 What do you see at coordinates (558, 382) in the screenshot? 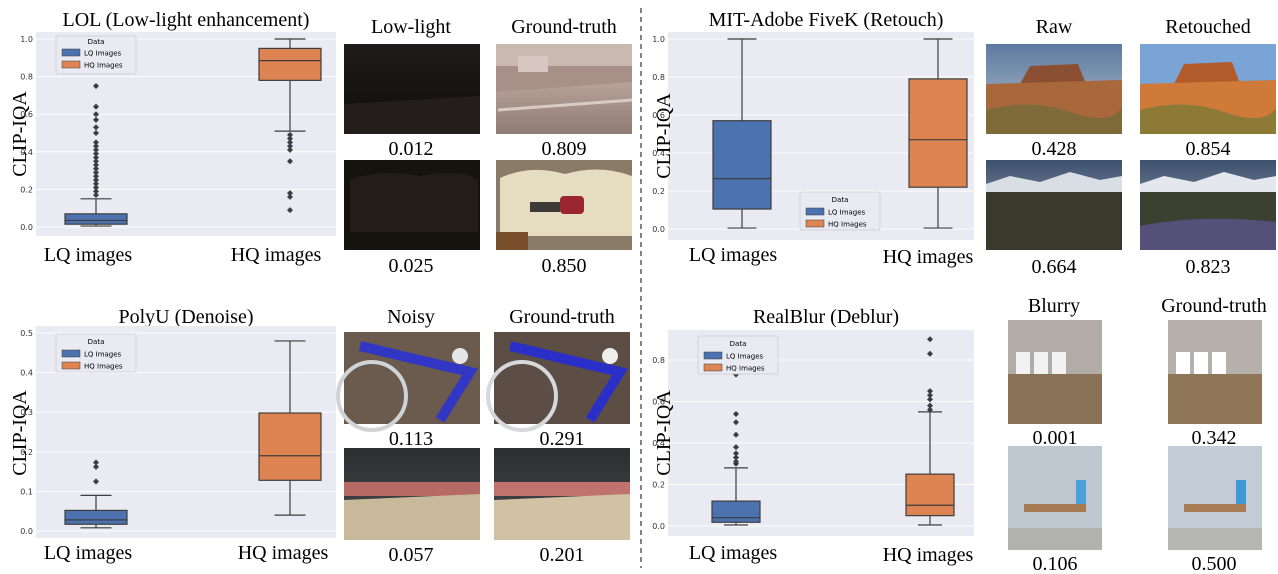
I see `thumb-gt-bike` at bounding box center [558, 382].